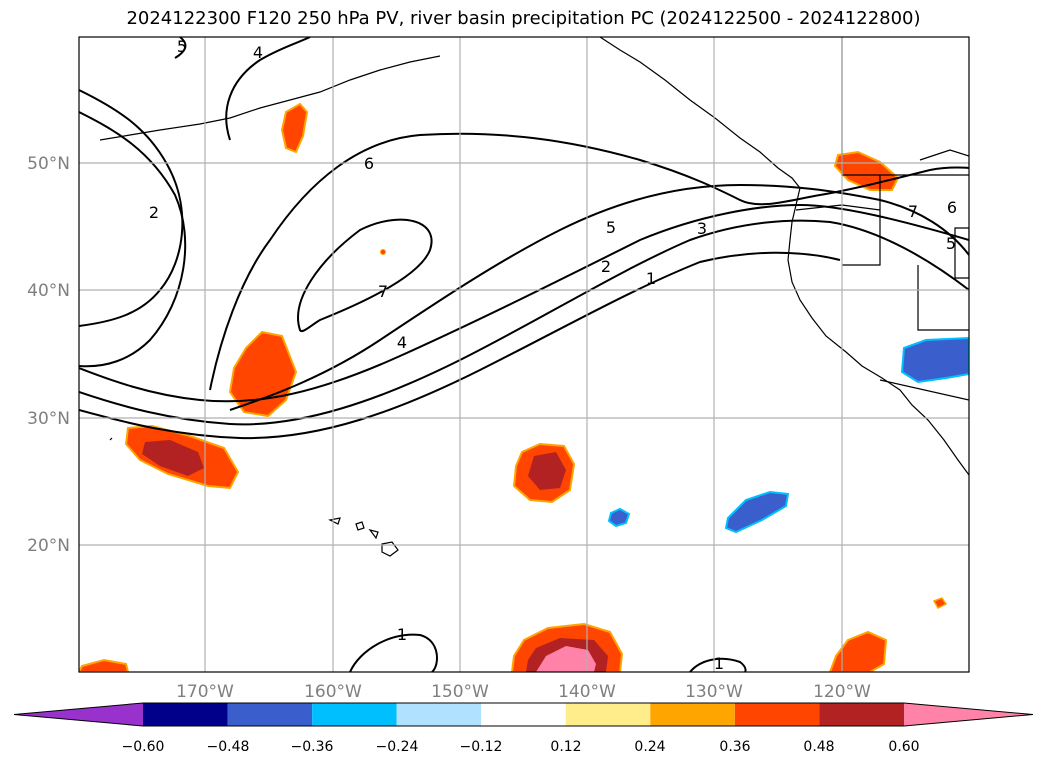  I want to click on lat-label: 30°N, so click(48, 419).